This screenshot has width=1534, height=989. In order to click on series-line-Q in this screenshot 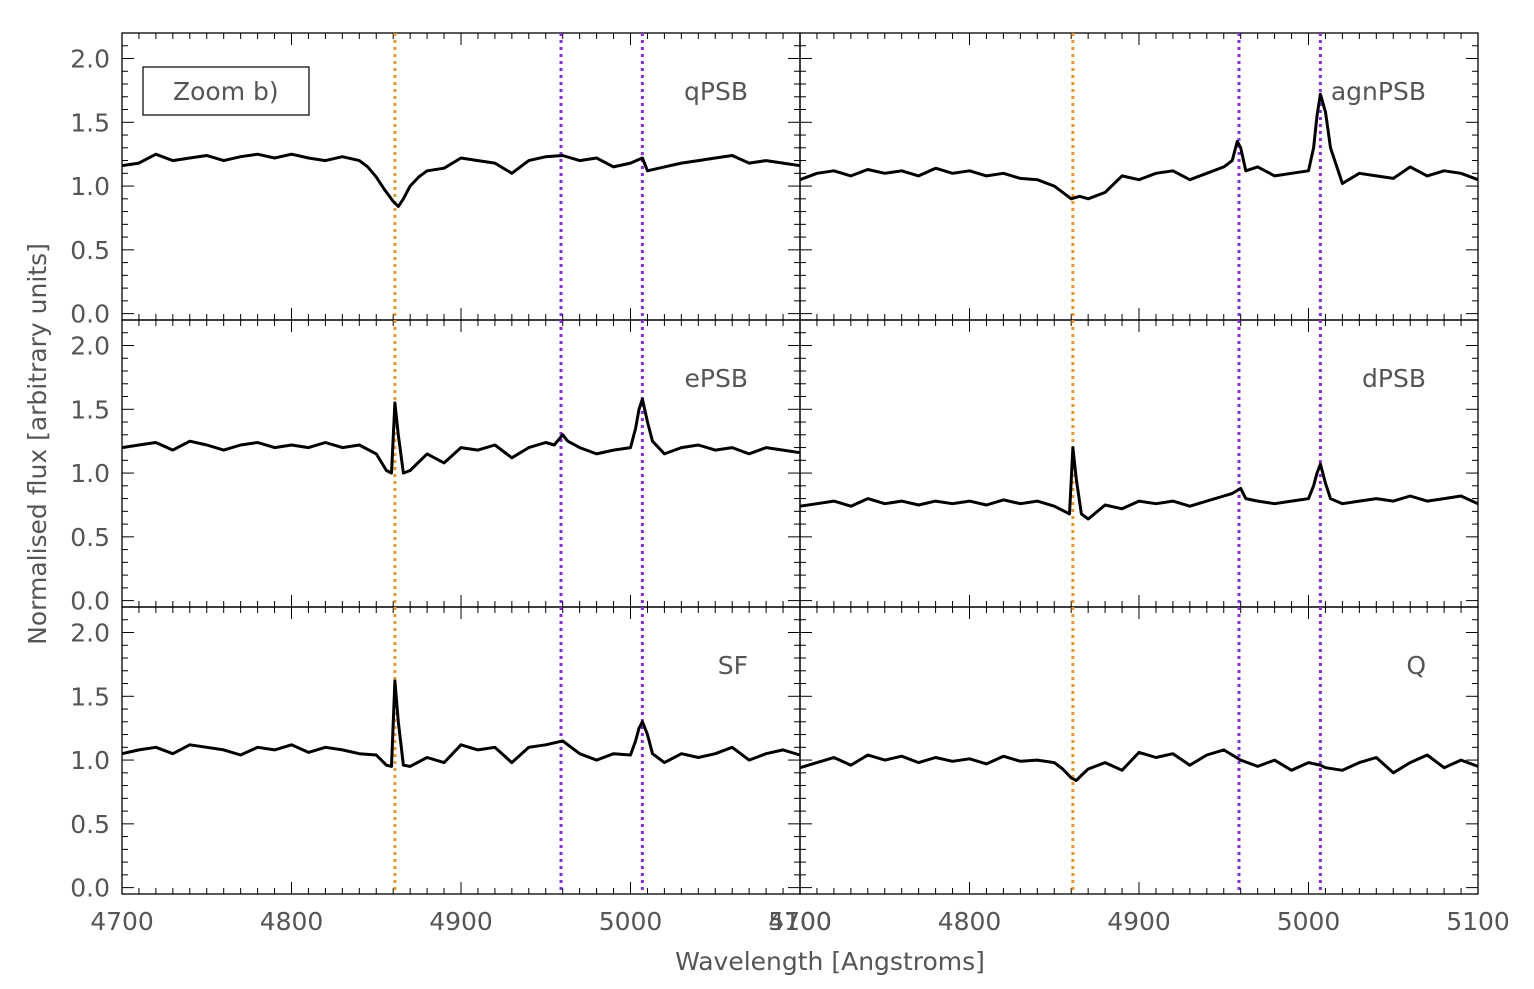, I will do `click(1139, 765)`.